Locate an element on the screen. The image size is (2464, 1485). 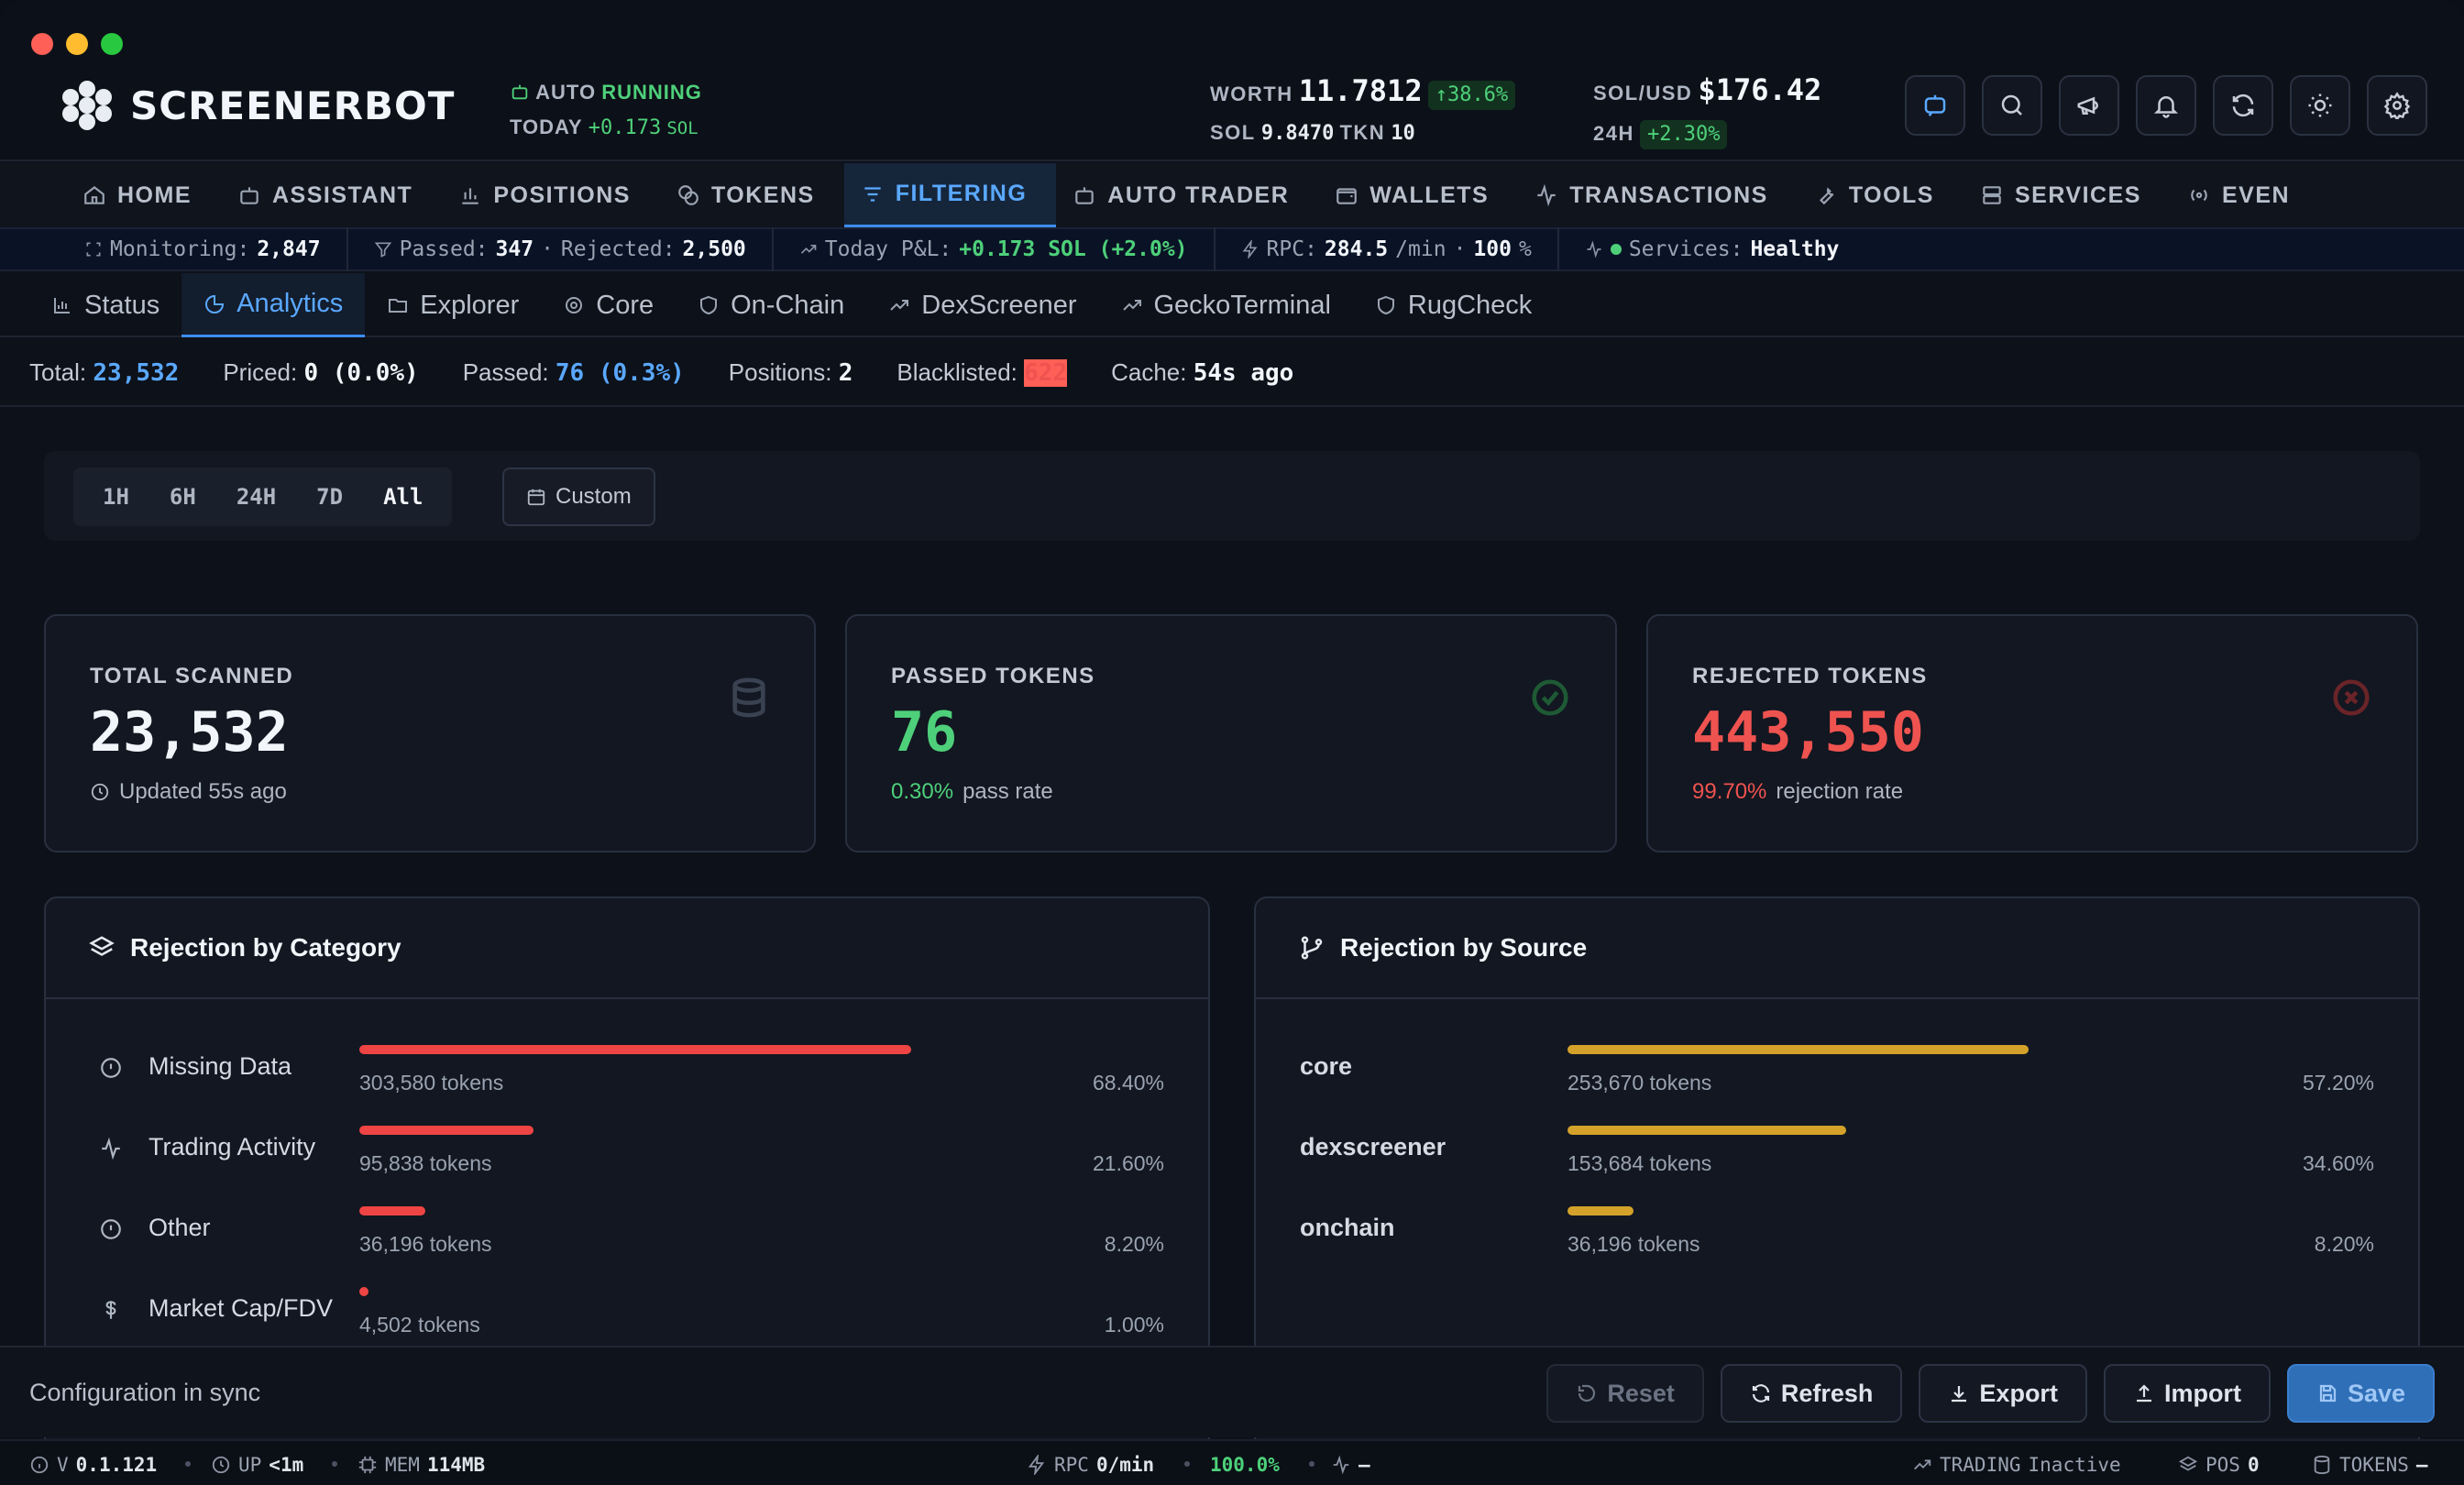
nav-filtering: FILTERING is located at coordinates (950, 195).